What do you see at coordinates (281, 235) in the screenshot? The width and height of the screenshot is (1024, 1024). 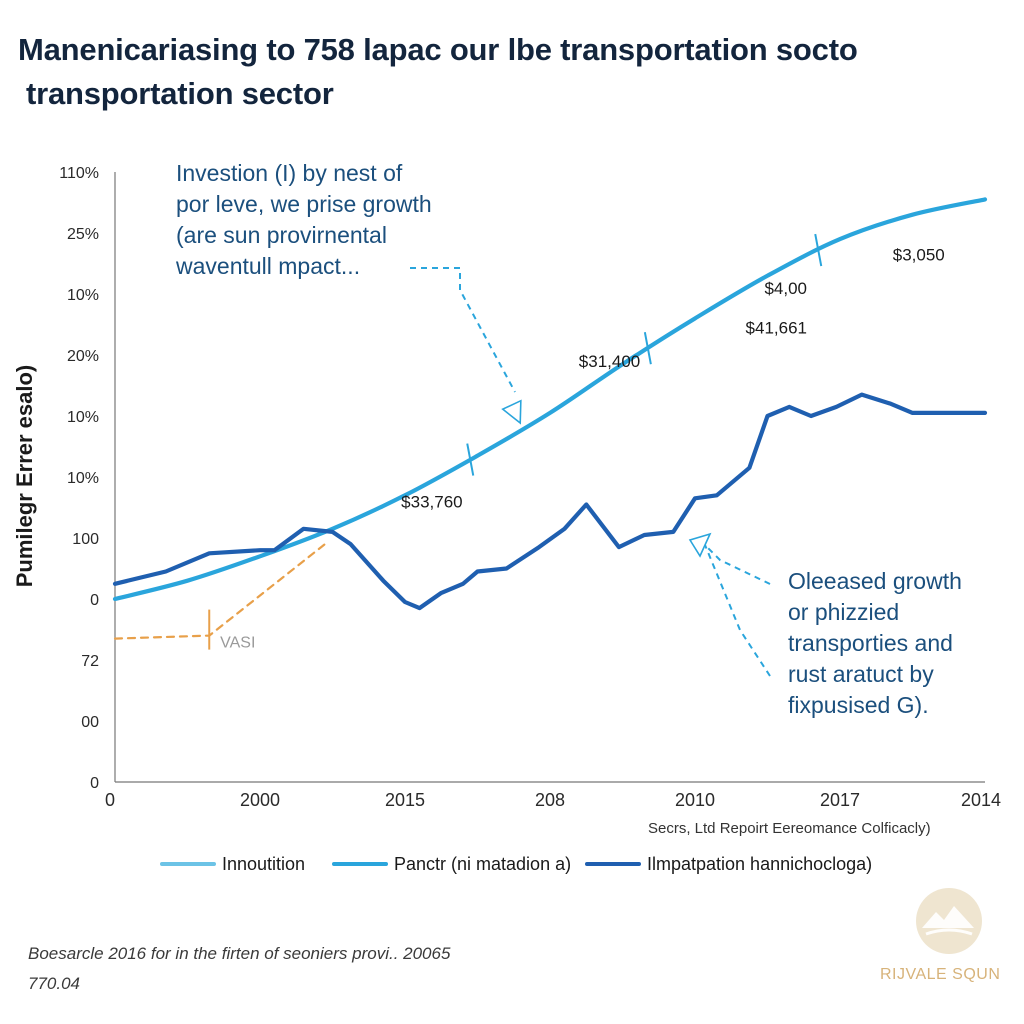 I see `annotation-top-line: (are sun provirnental` at bounding box center [281, 235].